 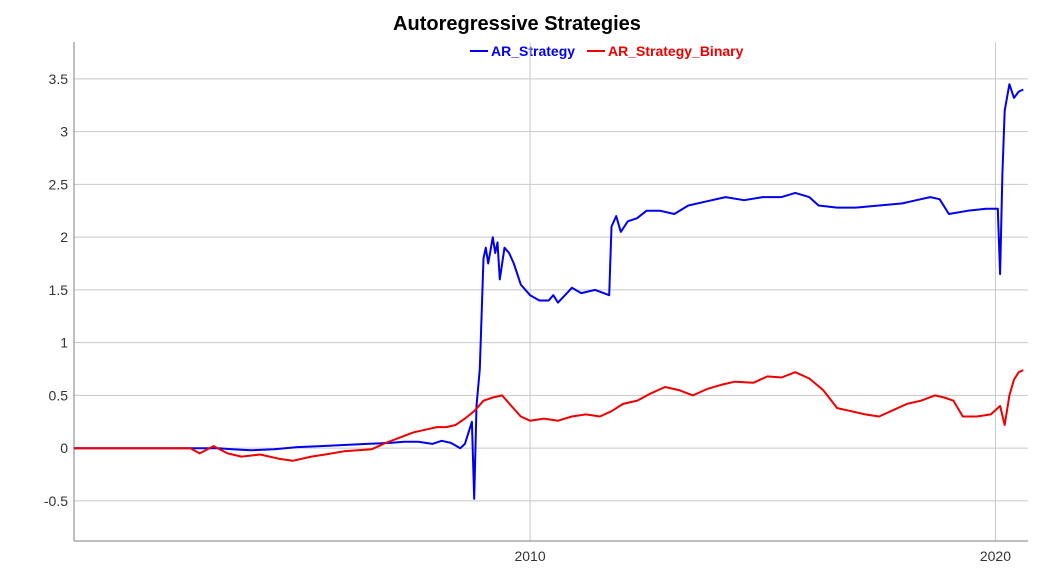 I want to click on legend-label-ar-strategy-binary: AR_Strategy_Binary, so click(x=676, y=51).